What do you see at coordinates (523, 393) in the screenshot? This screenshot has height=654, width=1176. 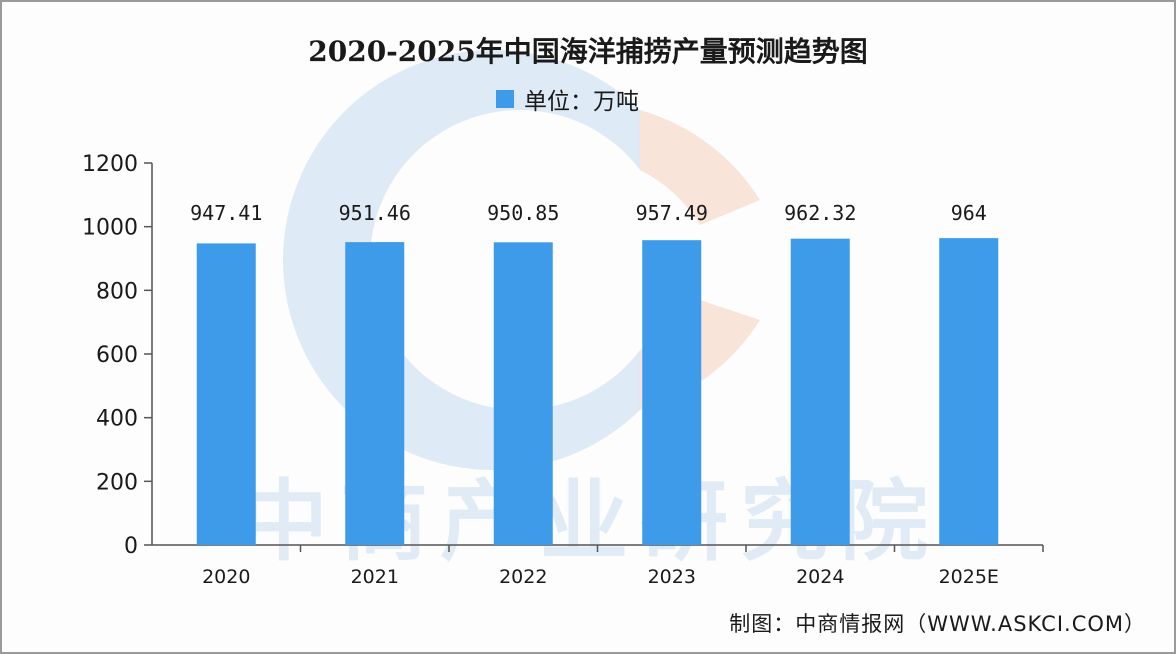 I see `bar-2022` at bounding box center [523, 393].